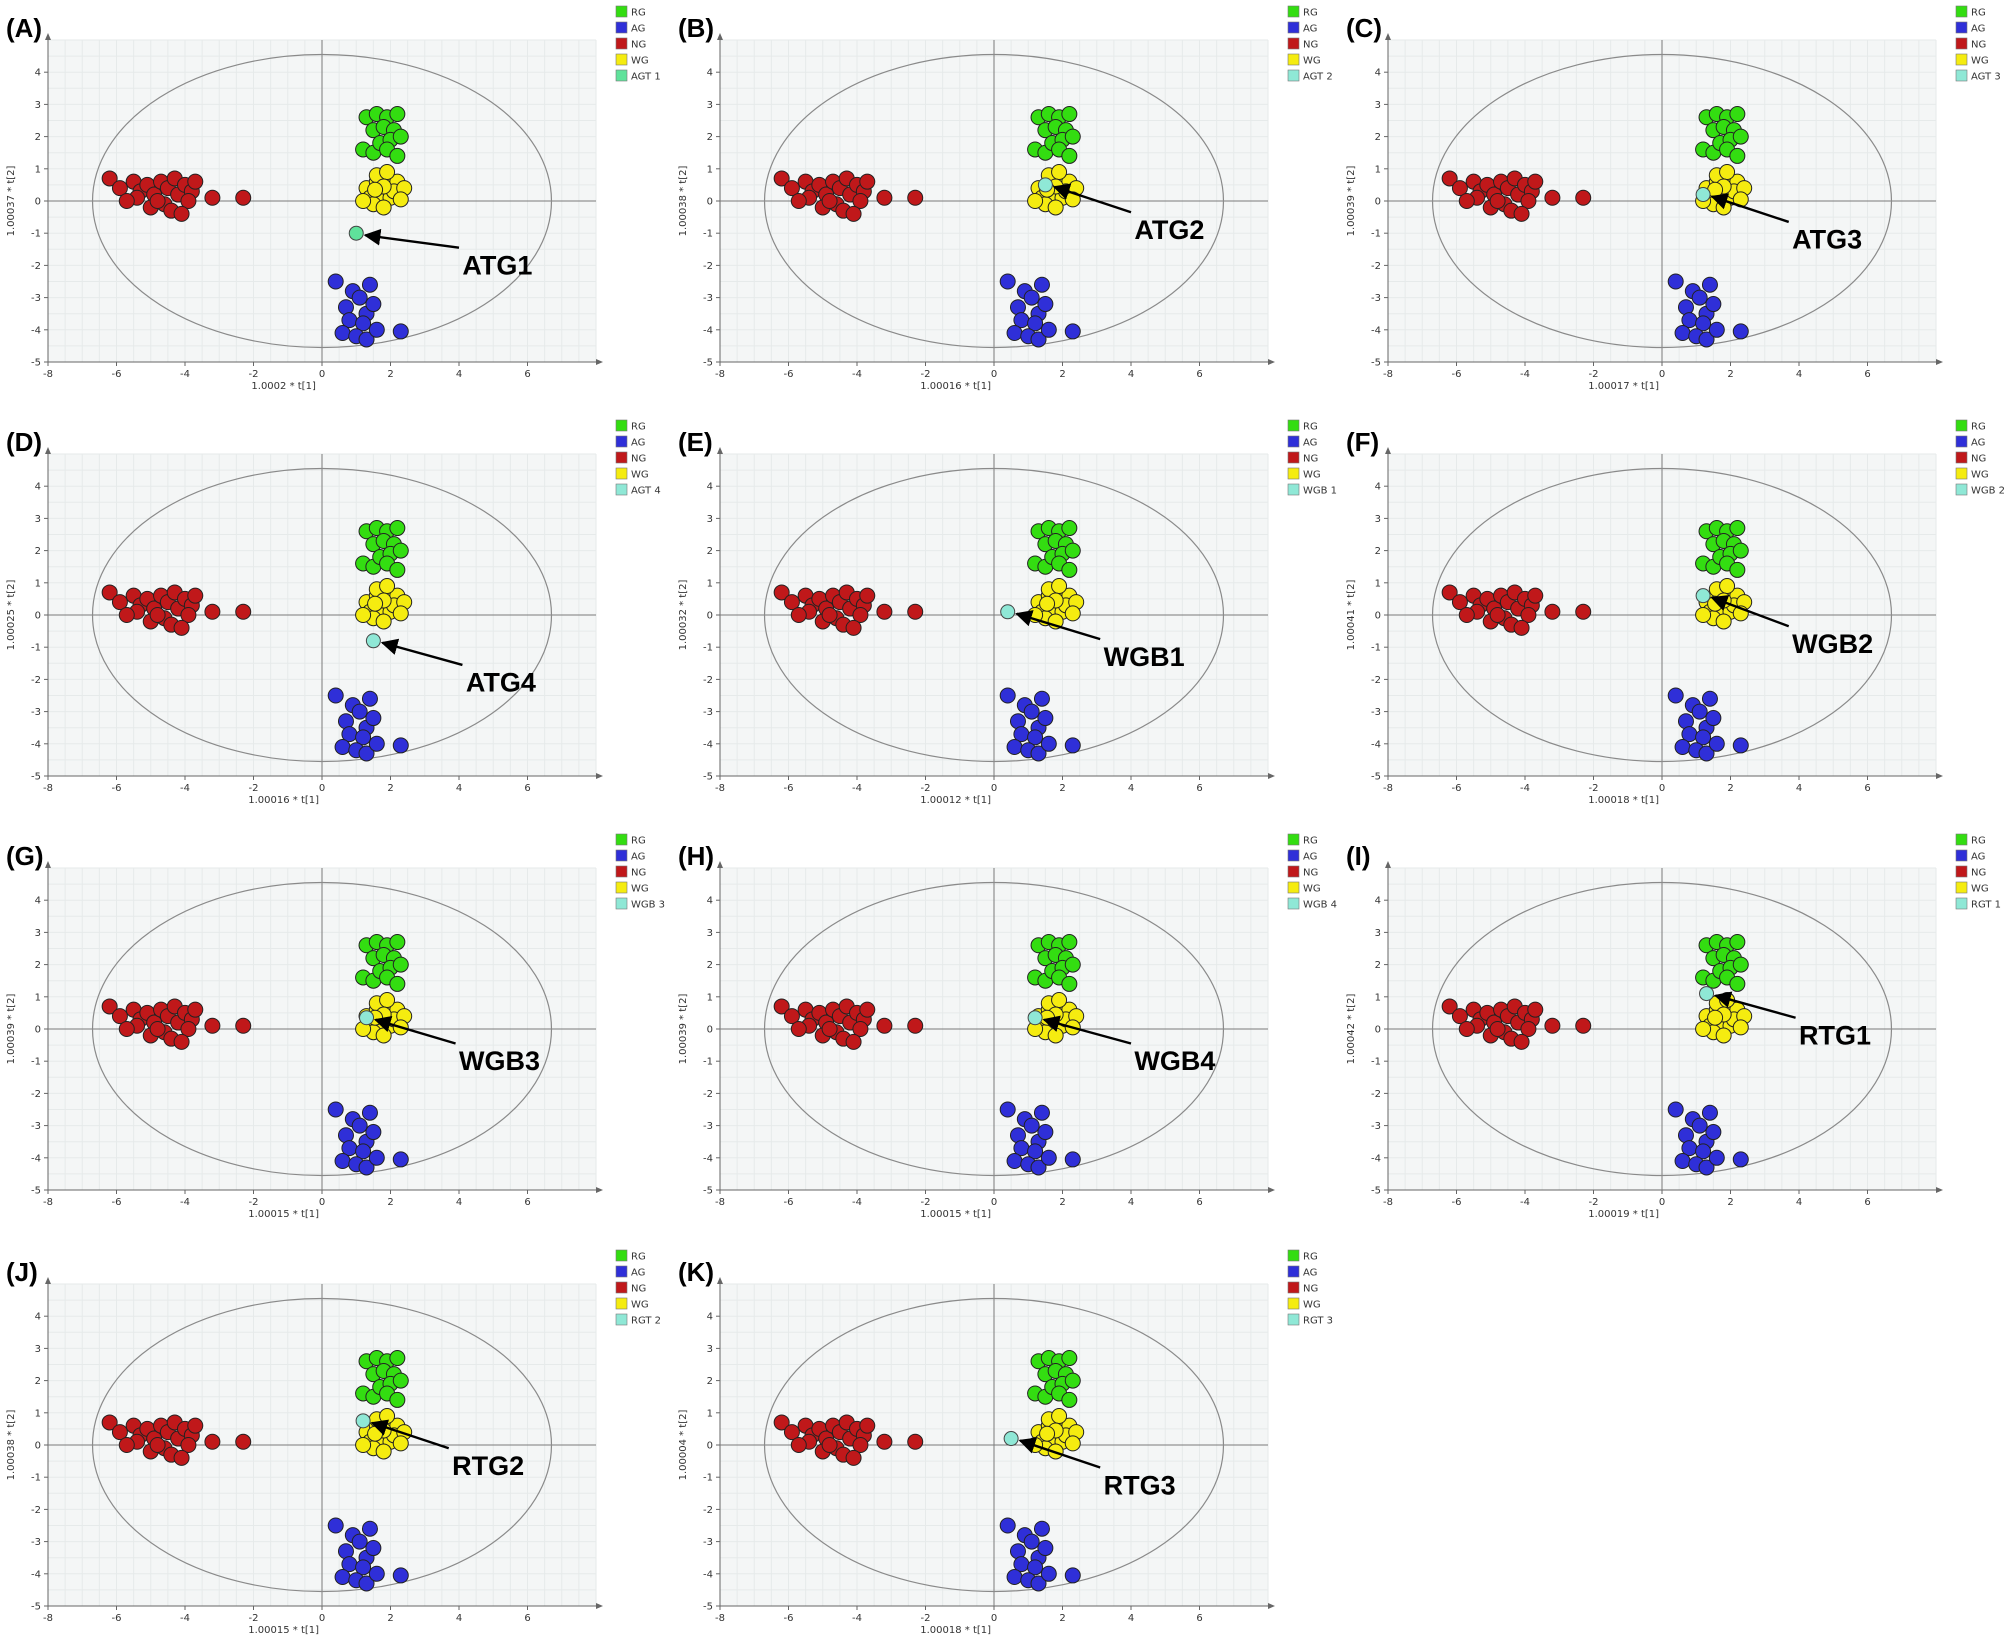  I want to click on x-axis-arrow, so click(1939, 362).